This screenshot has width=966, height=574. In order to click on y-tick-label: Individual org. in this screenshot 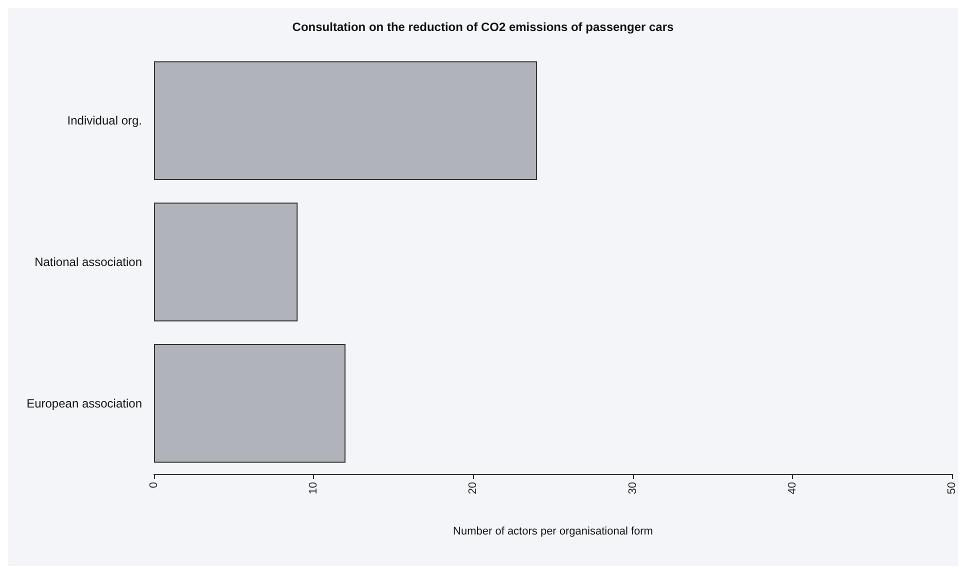, I will do `click(104, 121)`.